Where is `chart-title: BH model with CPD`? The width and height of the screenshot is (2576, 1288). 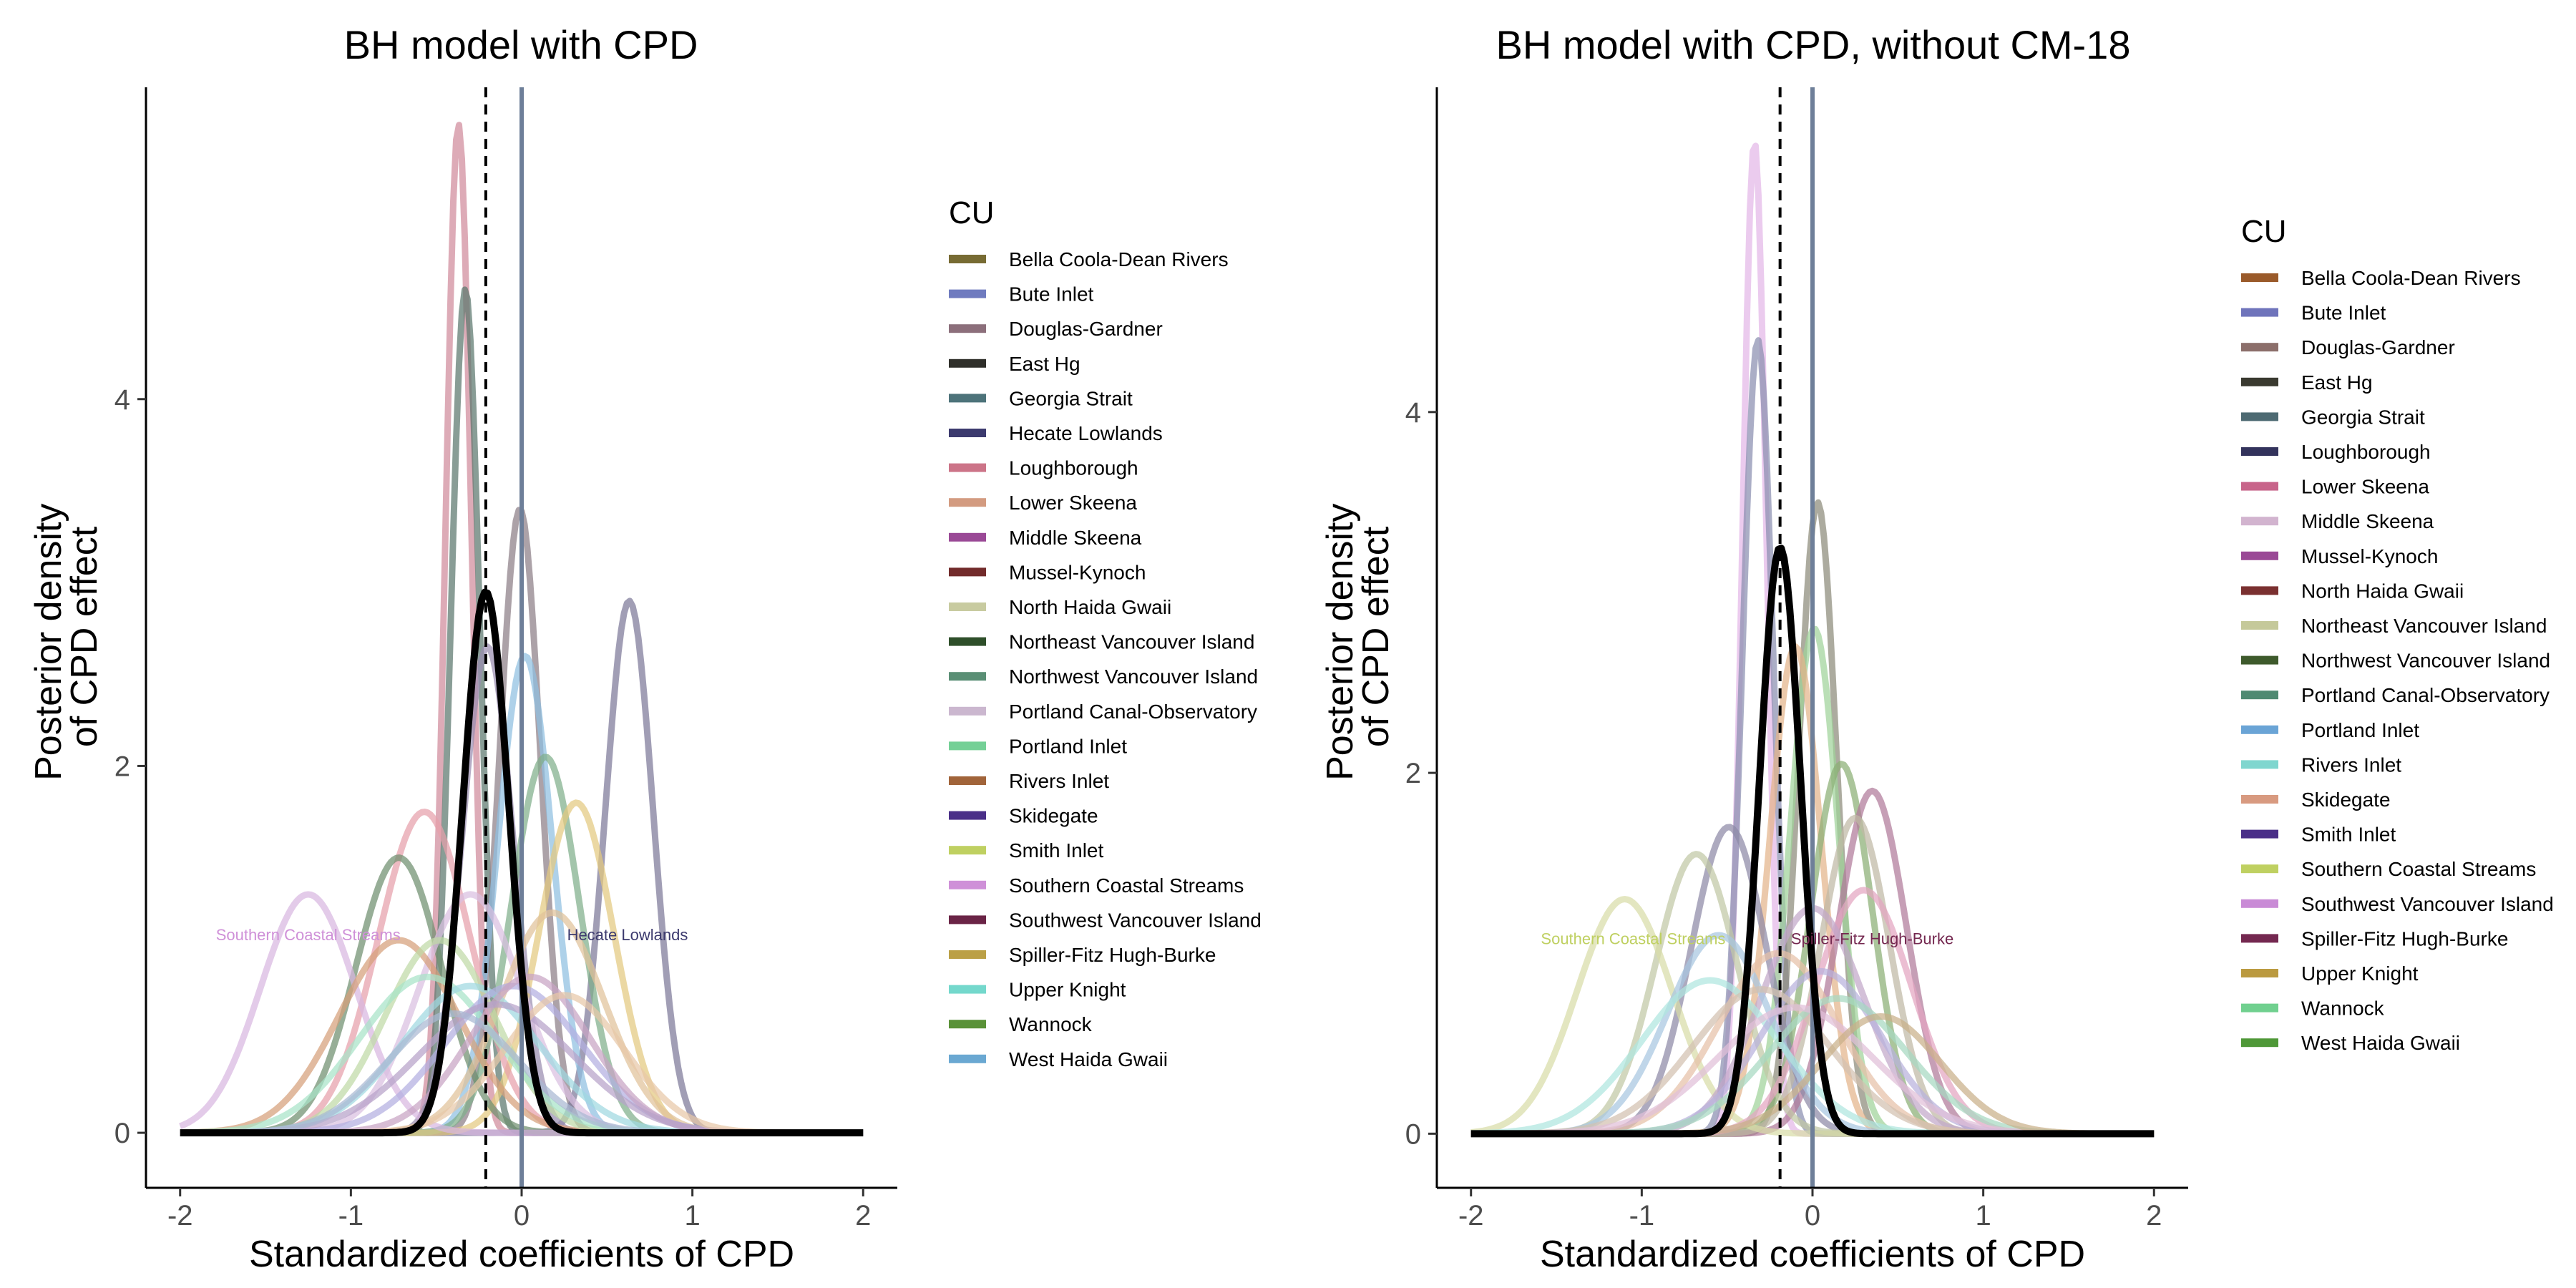 chart-title: BH model with CPD is located at coordinates (521, 44).